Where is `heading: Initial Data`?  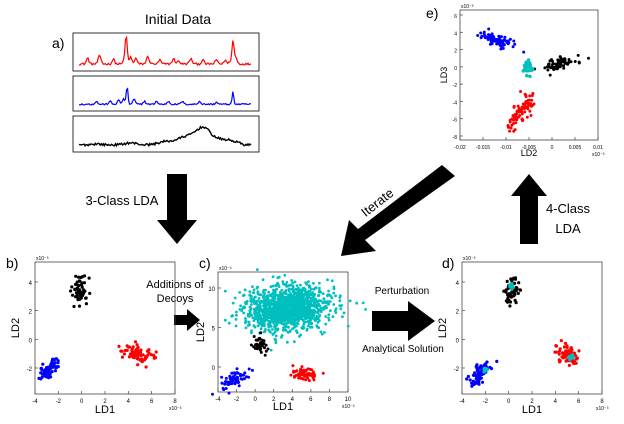 heading: Initial Data is located at coordinates (178, 19).